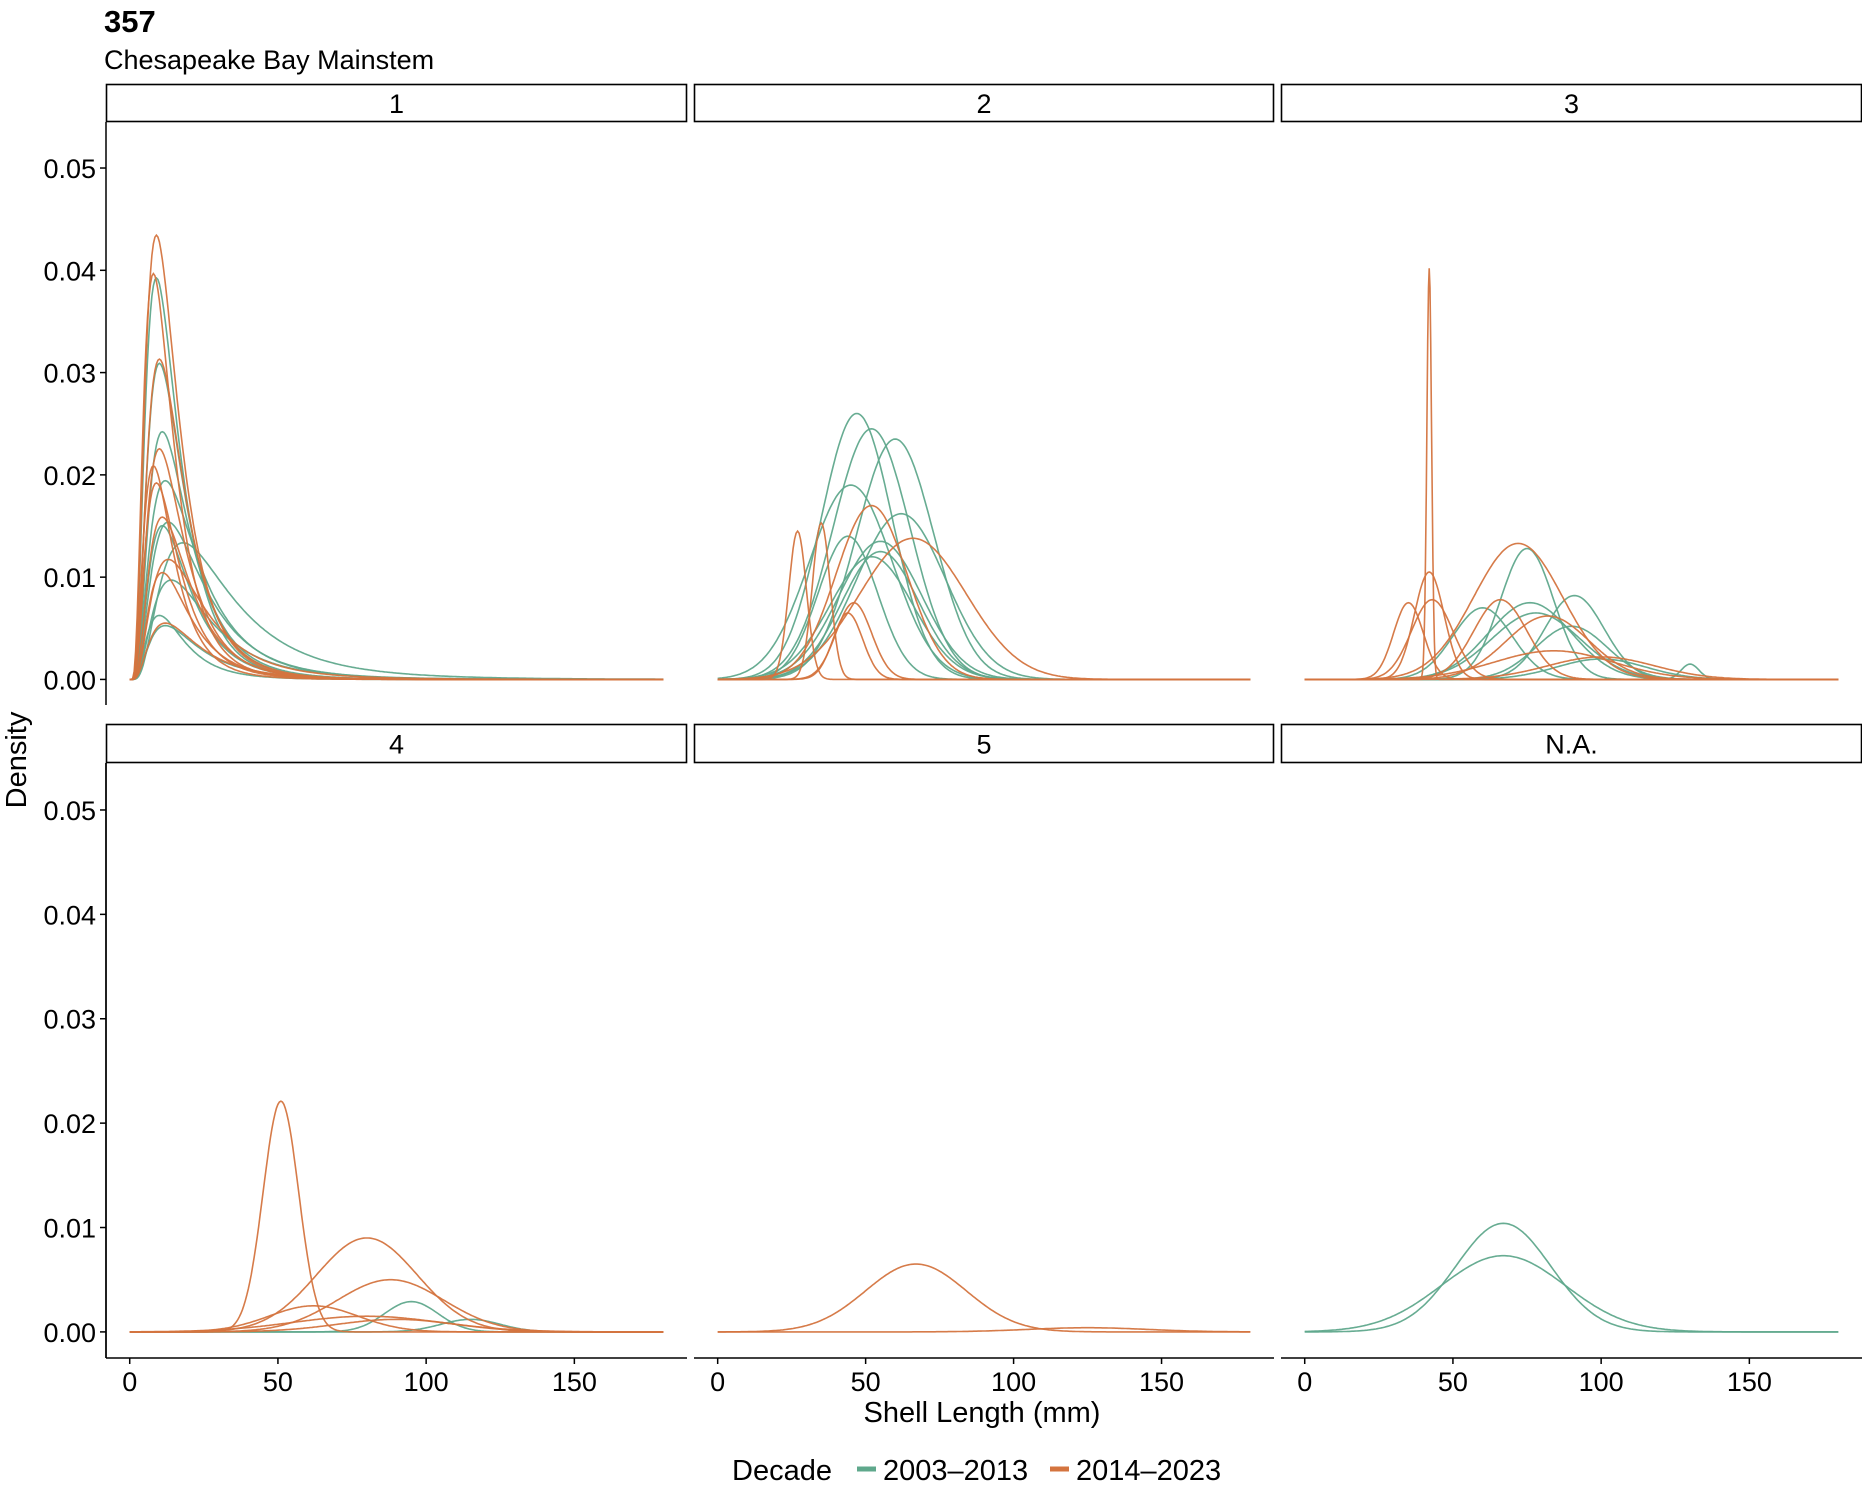 The height and width of the screenshot is (1486, 1862). I want to click on x-axis-label: Shell Length (mm), so click(982, 1413).